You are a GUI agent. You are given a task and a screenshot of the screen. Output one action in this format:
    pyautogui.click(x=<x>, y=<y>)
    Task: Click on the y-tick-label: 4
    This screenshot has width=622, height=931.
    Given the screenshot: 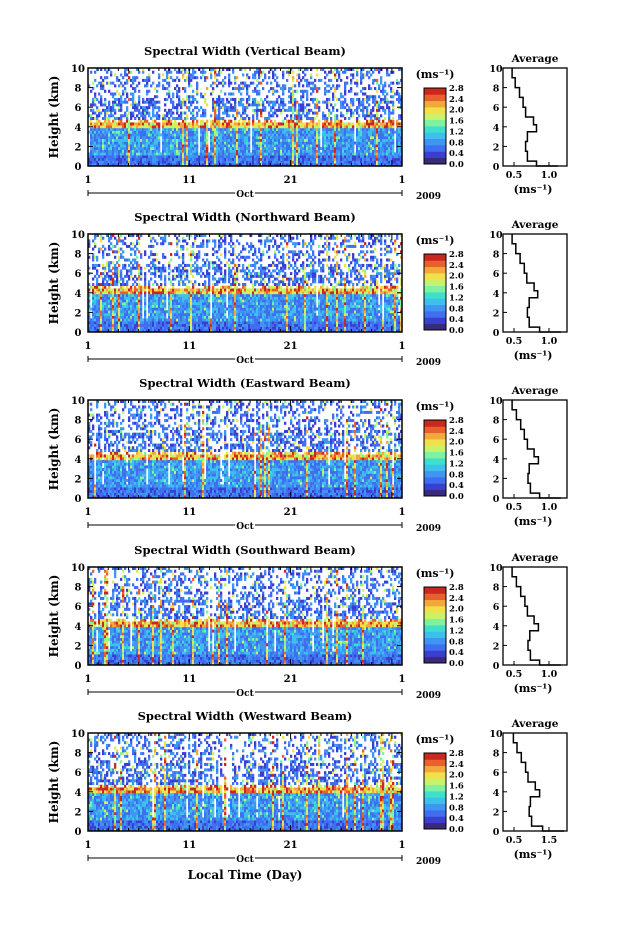 What is the action you would take?
    pyautogui.click(x=78, y=128)
    